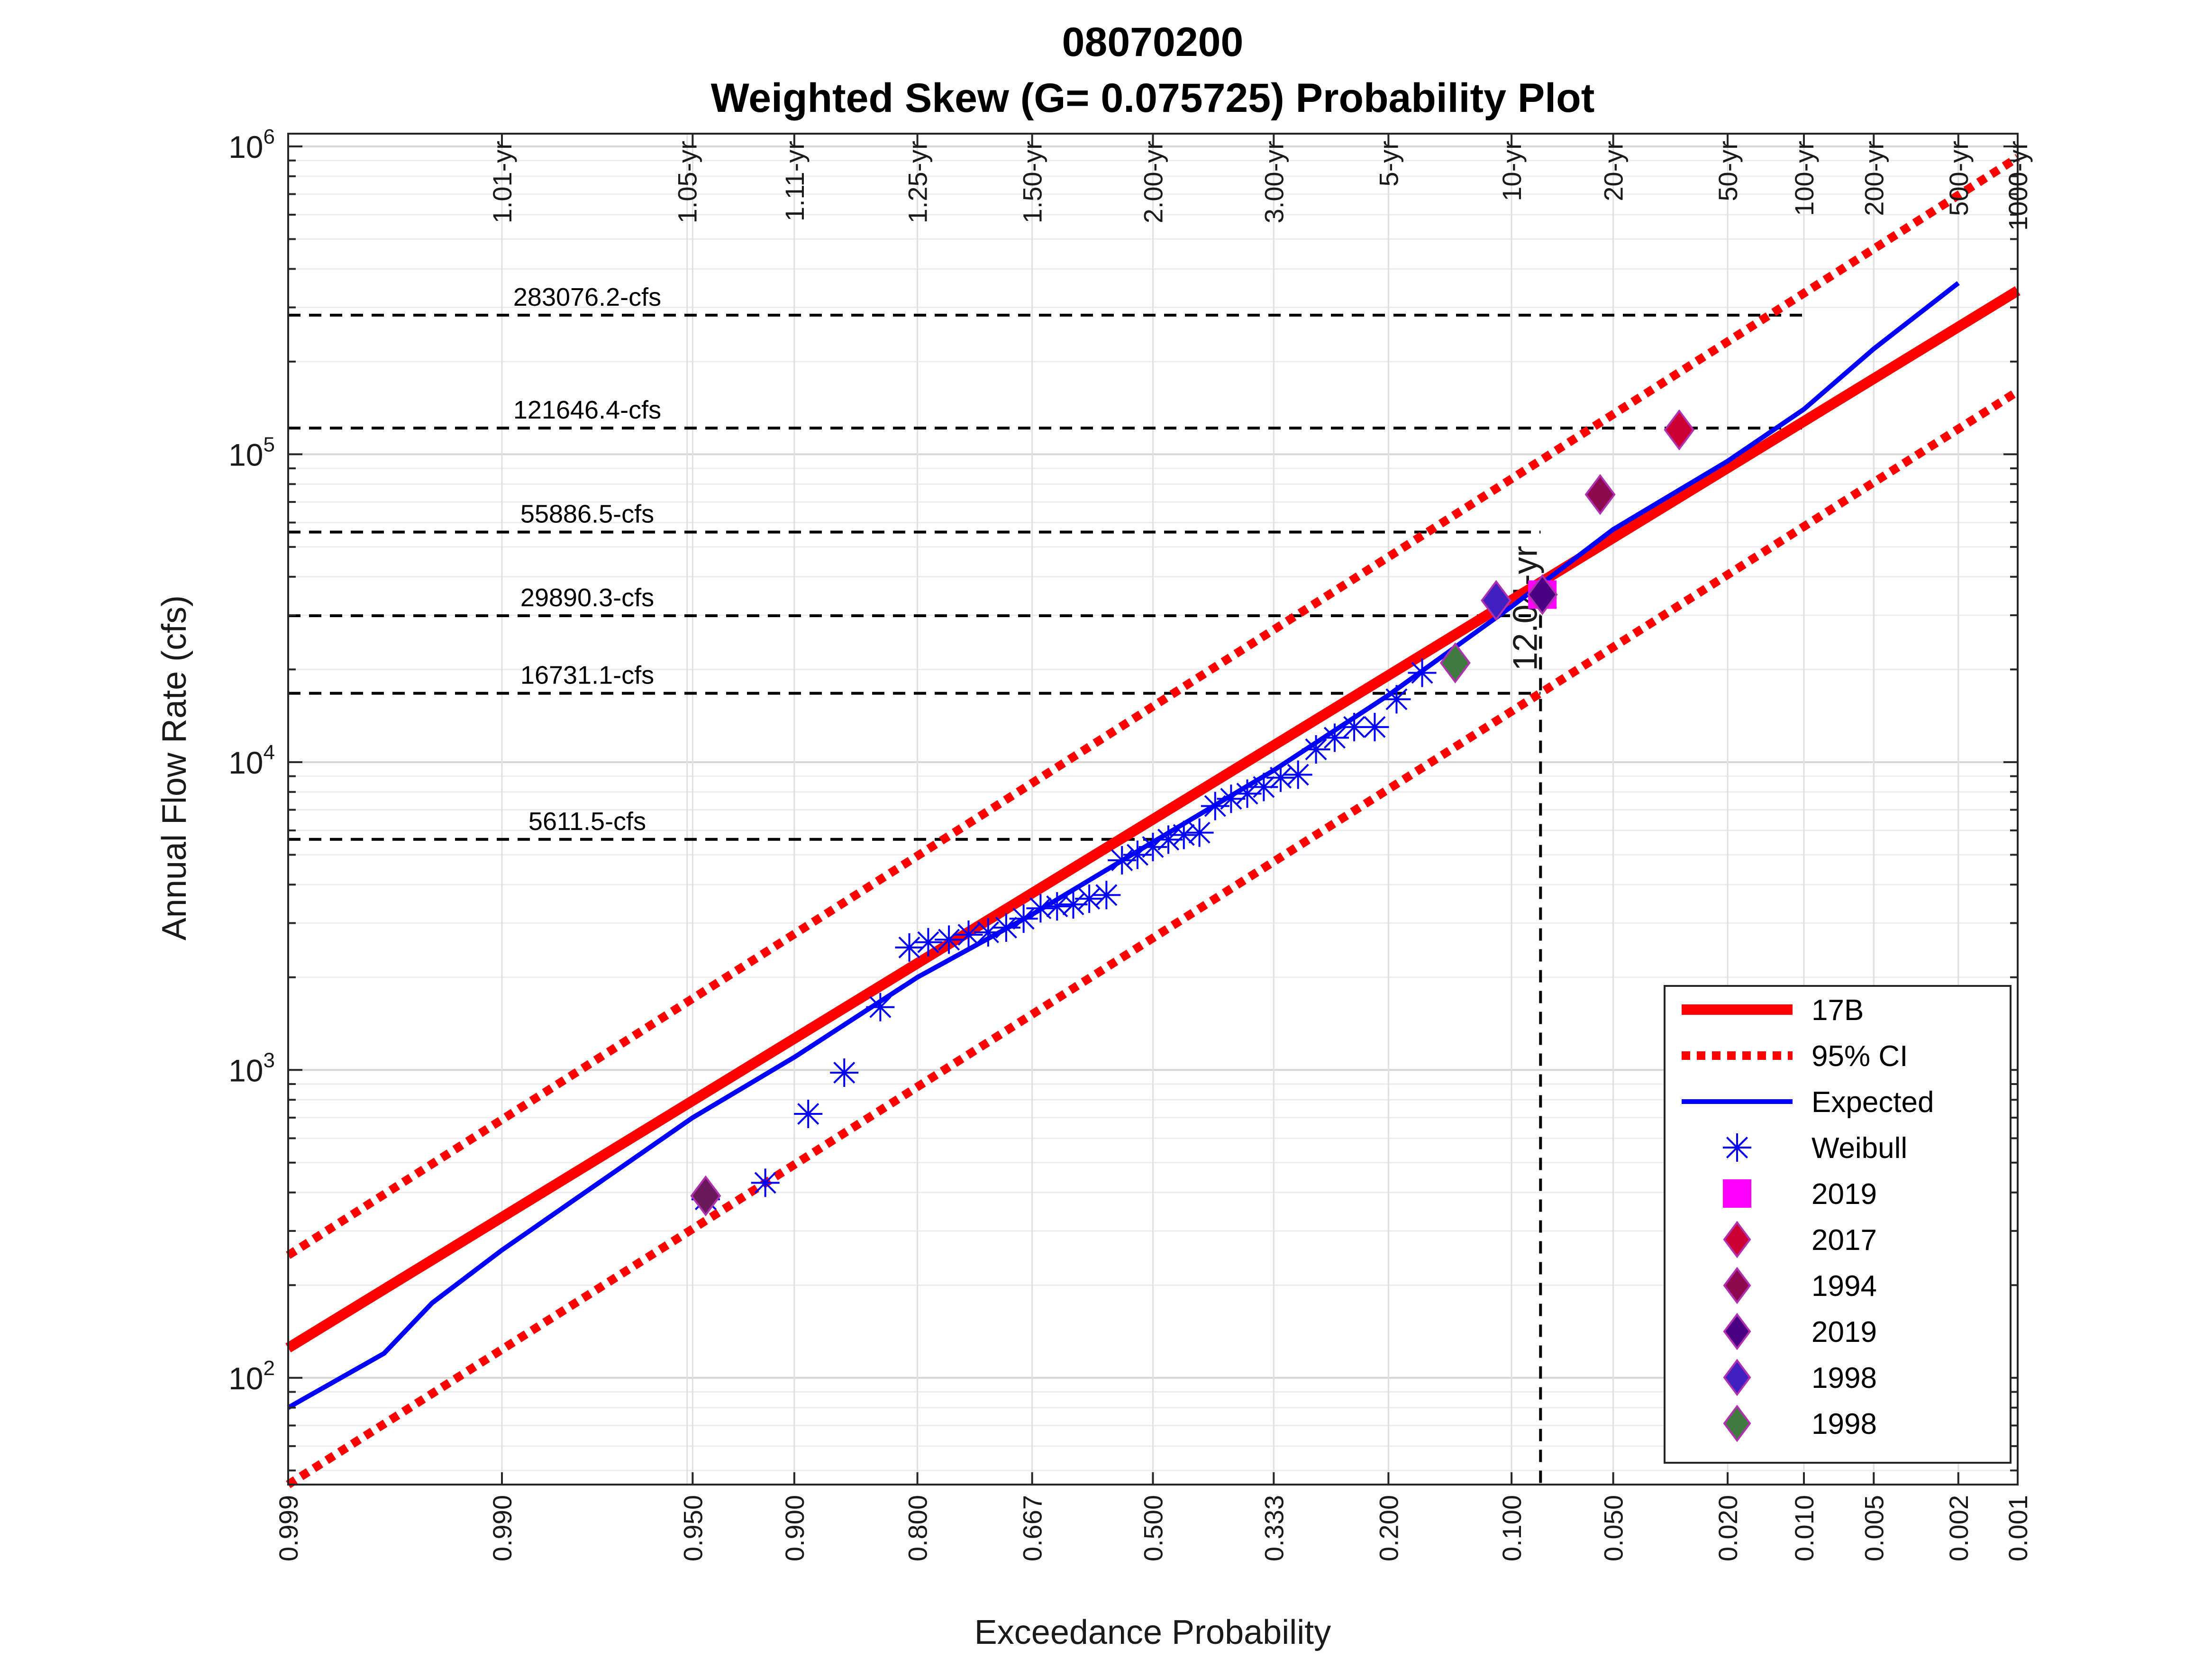 The image size is (2212, 1659). What do you see at coordinates (1153, 42) in the screenshot?
I see `chart-title: 08070200` at bounding box center [1153, 42].